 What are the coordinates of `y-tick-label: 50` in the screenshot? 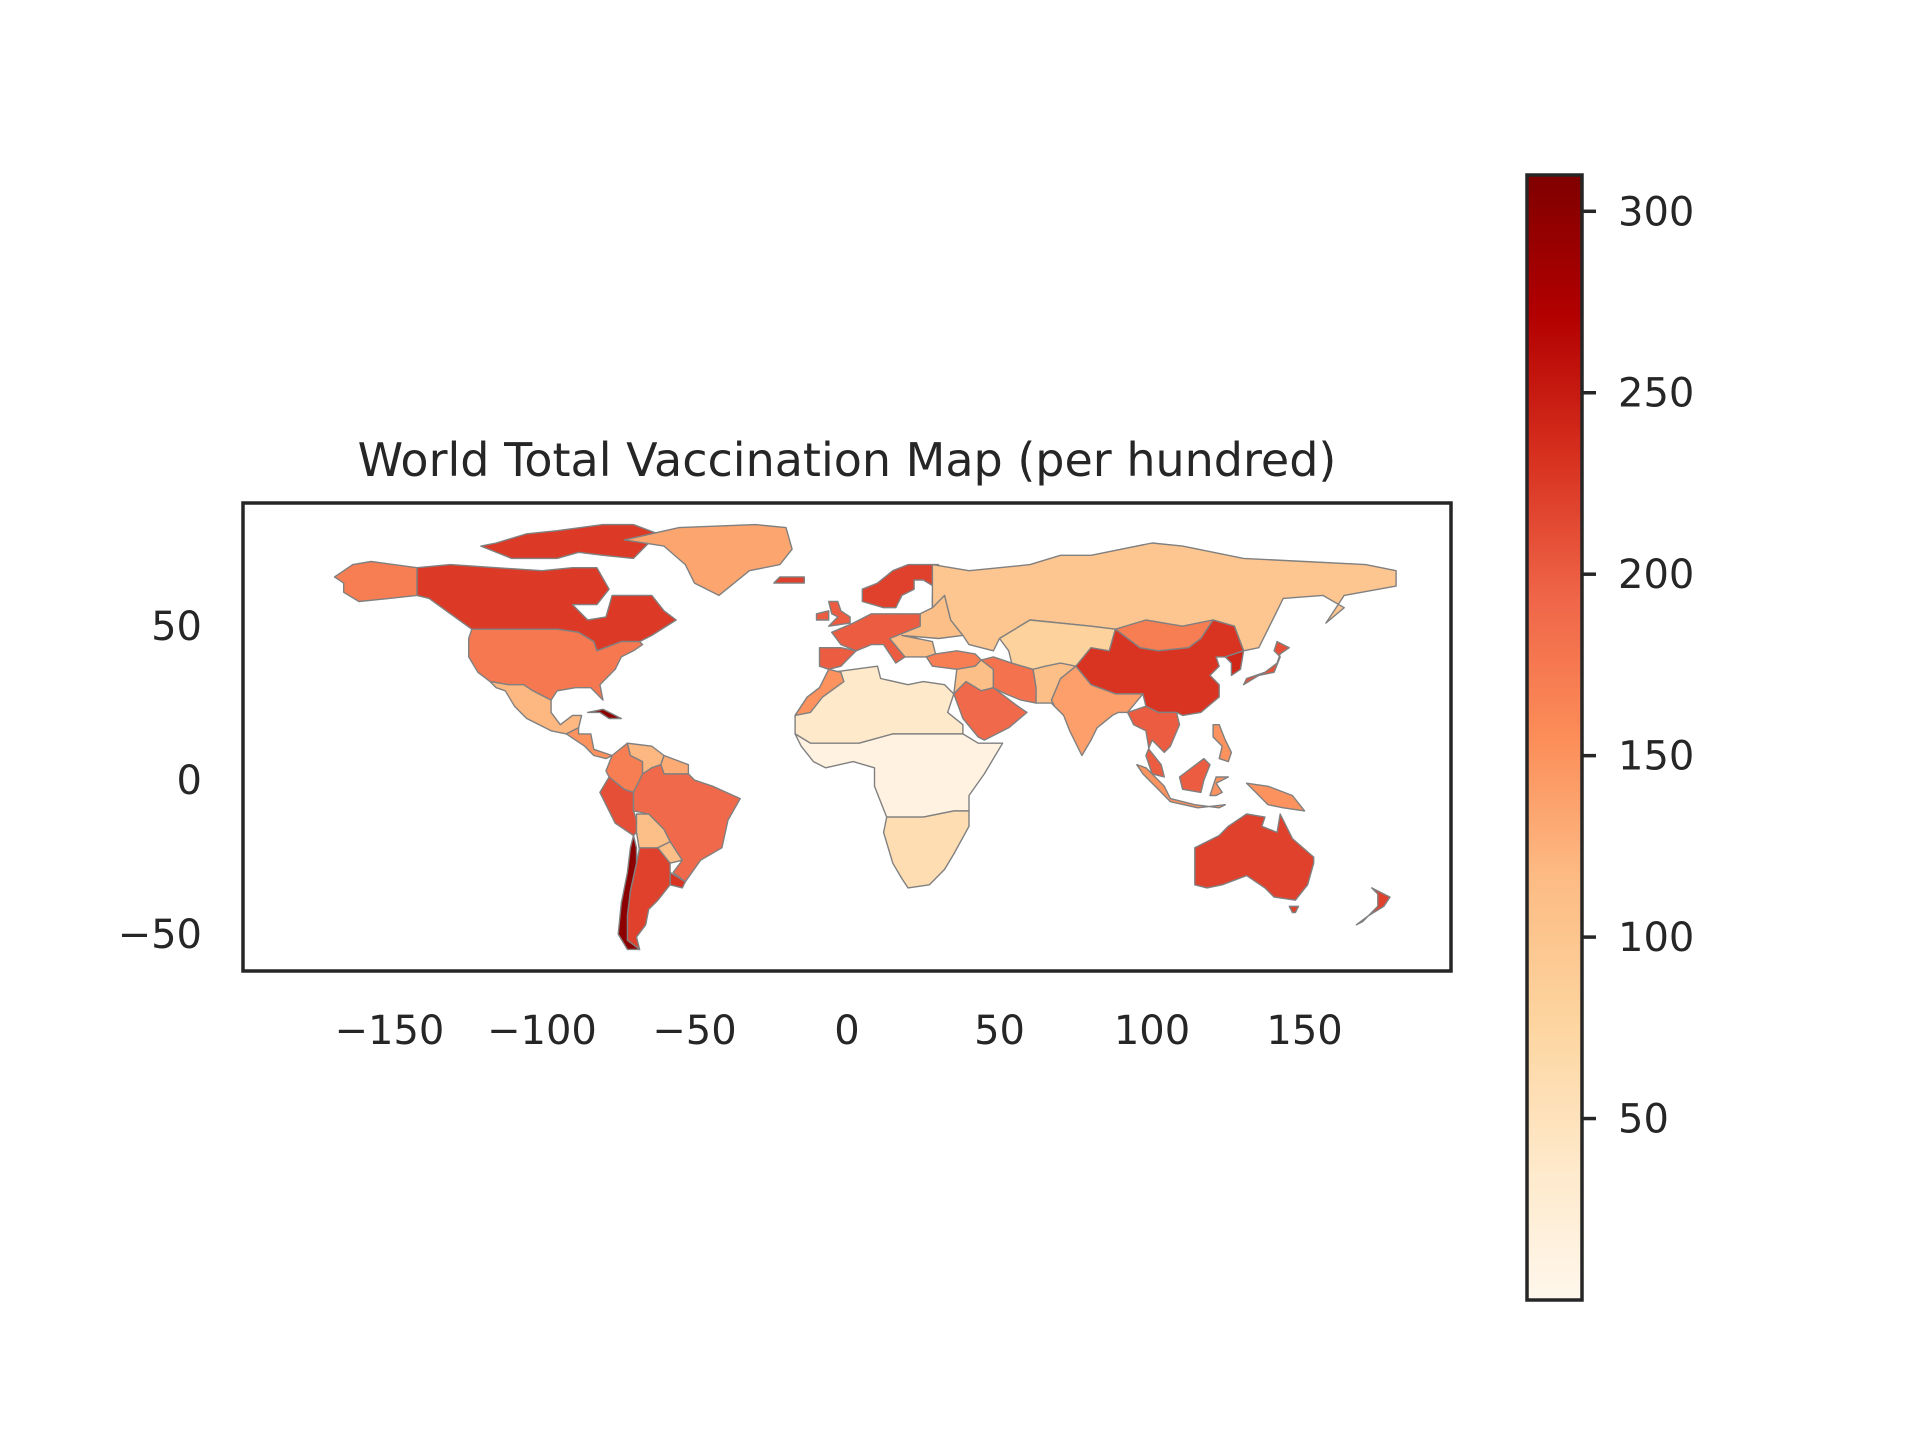 It's located at (176, 627).